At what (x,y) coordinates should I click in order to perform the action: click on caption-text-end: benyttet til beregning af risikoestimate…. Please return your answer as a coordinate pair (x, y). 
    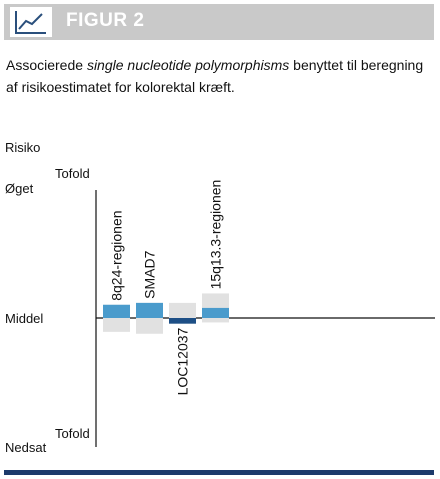
    Looking at the image, I should click on (215, 76).